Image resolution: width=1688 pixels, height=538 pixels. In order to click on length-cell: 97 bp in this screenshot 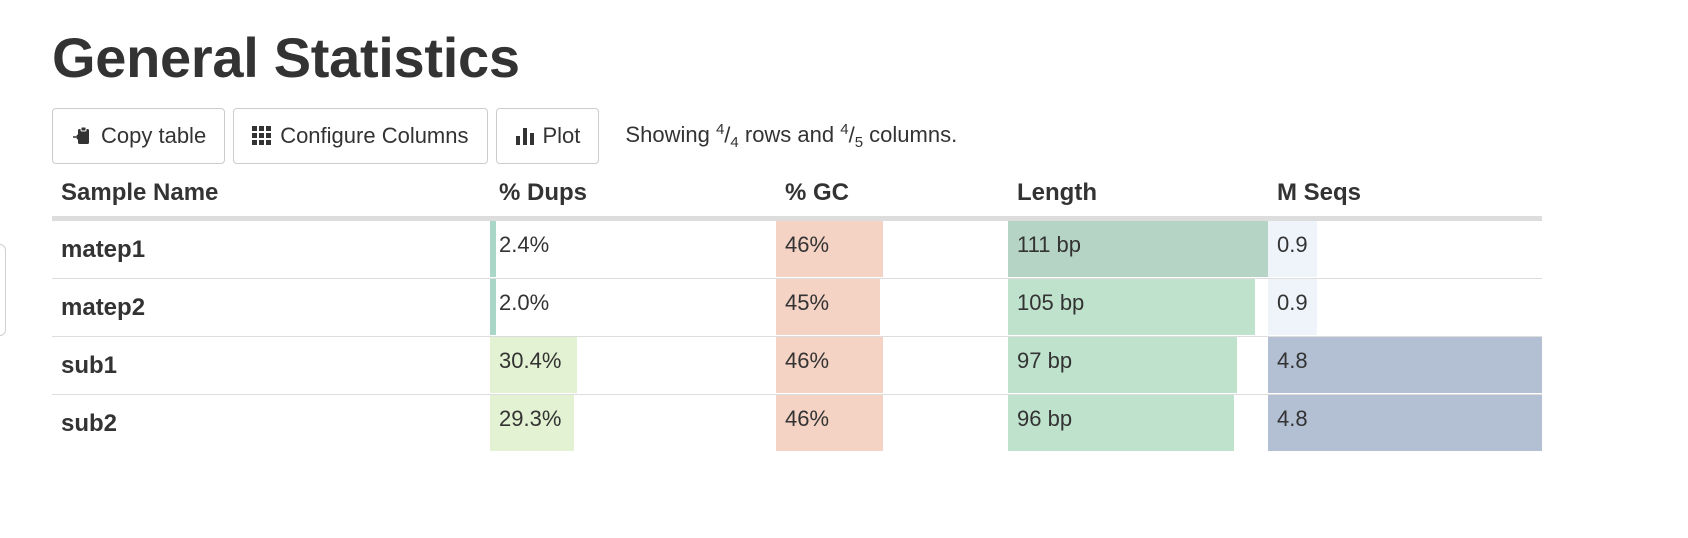, I will do `click(1138, 365)`.